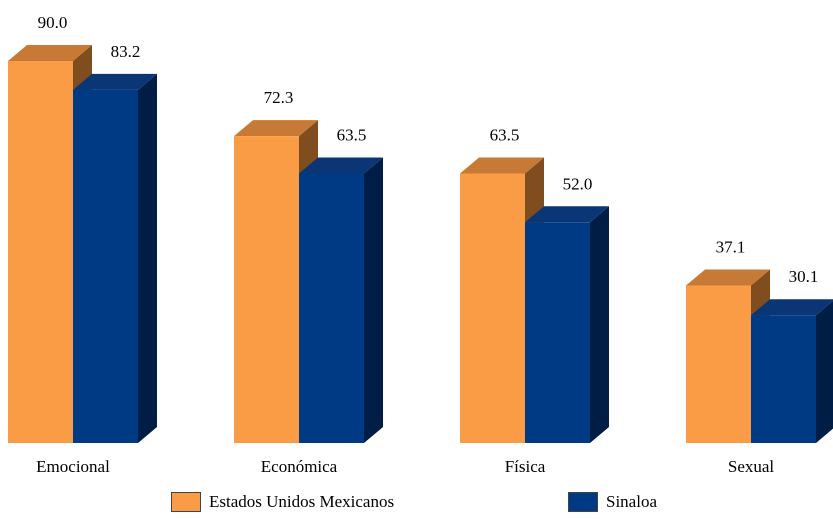  Describe the element at coordinates (525, 466) in the screenshot. I see `category-label-2: Física` at that location.